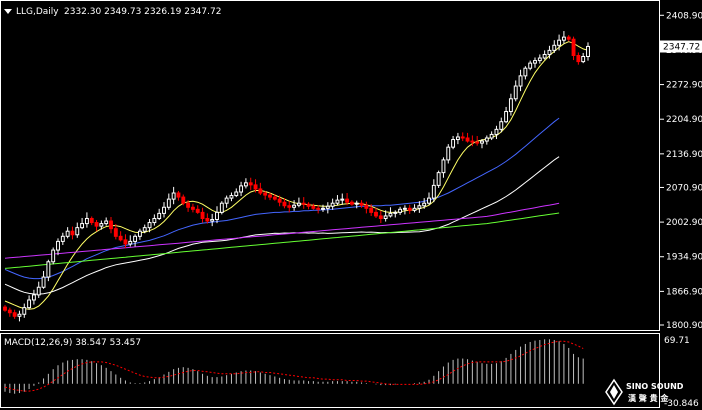 The image size is (702, 410). What do you see at coordinates (684, 223) in the screenshot?
I see `price-tick-label: 2002.90` at bounding box center [684, 223].